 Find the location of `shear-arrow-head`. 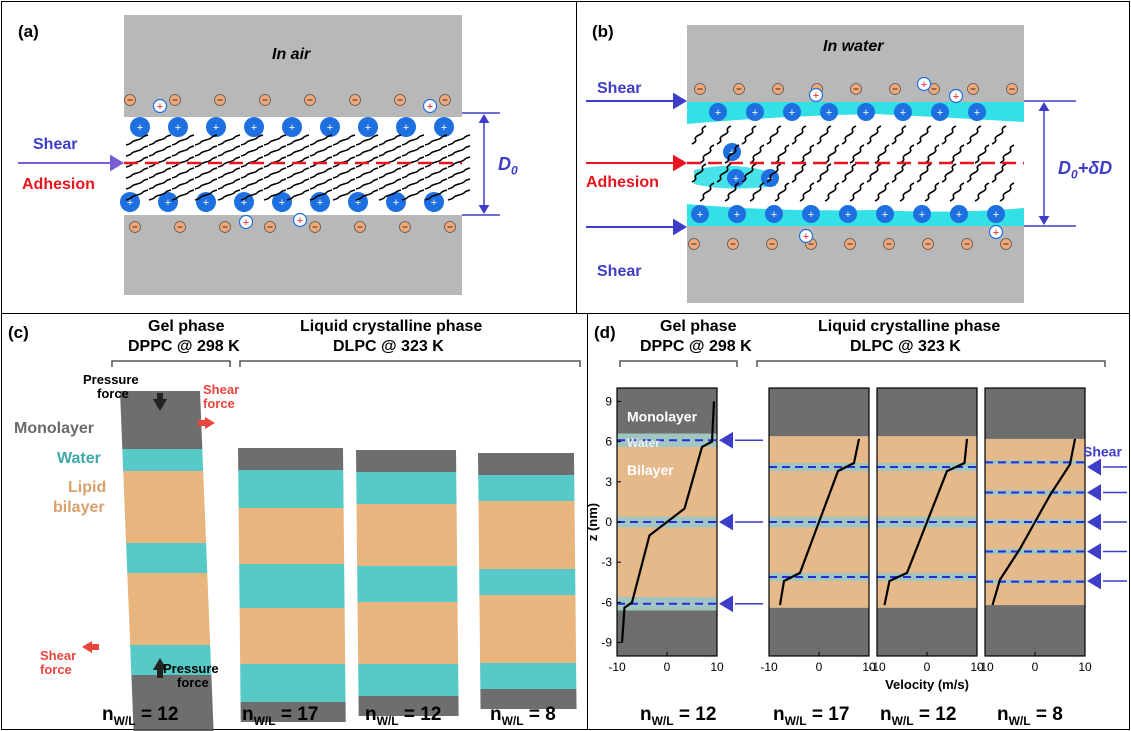

shear-arrow-head is located at coordinates (117, 163).